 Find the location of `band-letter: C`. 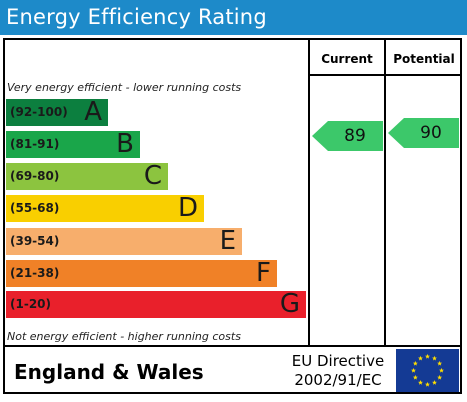

band-letter: C is located at coordinates (152, 176).